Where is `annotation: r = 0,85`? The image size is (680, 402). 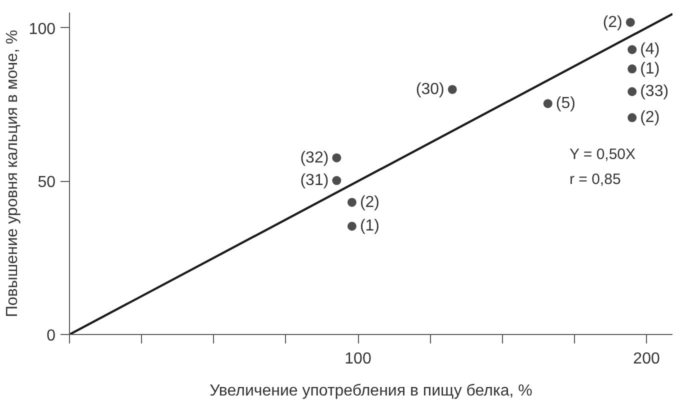
annotation: r = 0,85 is located at coordinates (595, 179).